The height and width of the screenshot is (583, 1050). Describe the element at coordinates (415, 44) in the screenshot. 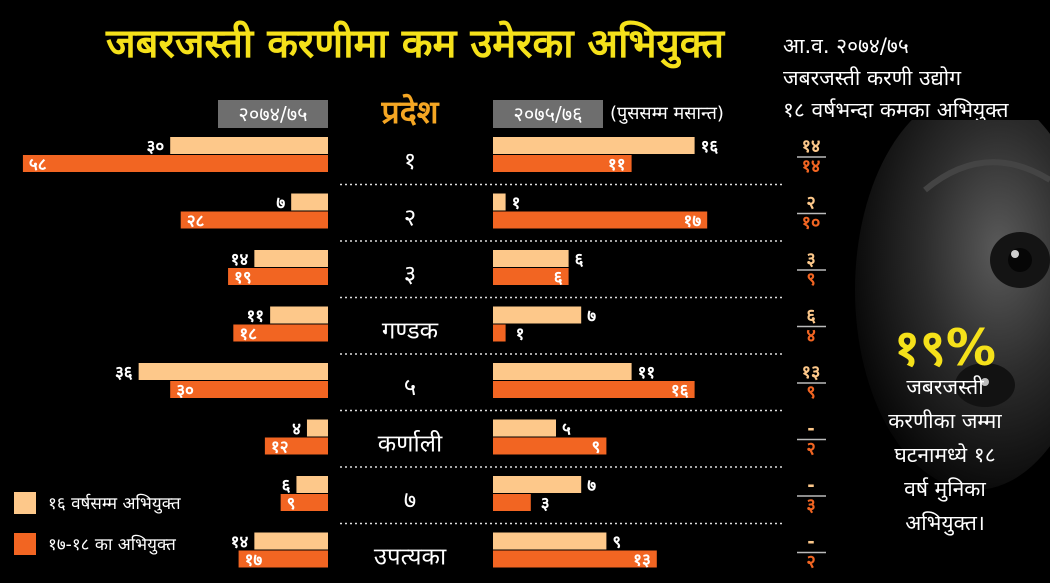

I see `chart-title: जबरजस्ती करणीमा कम उमेरका अभियुक्त` at that location.